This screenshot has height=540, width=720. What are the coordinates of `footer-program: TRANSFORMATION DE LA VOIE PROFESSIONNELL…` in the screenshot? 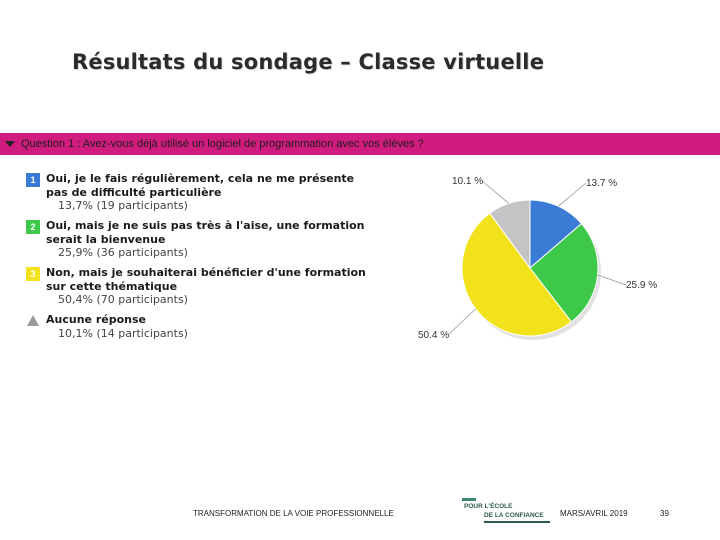 It's located at (293, 513).